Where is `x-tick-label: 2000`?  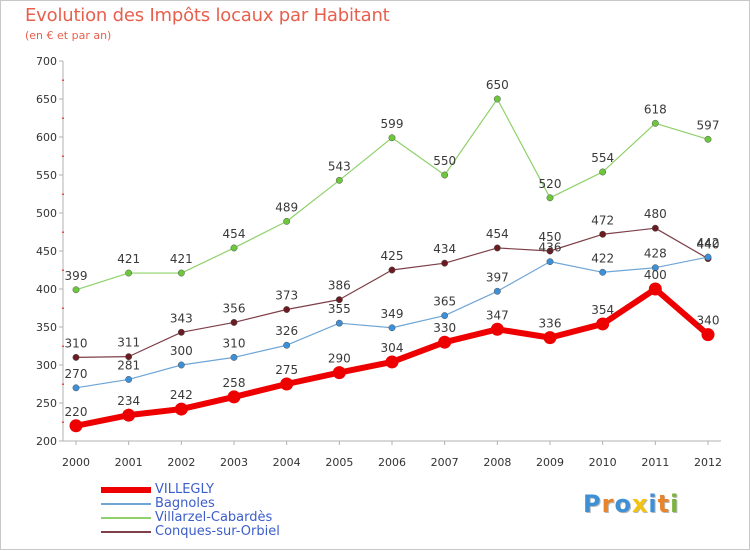
x-tick-label: 2000 is located at coordinates (76, 462).